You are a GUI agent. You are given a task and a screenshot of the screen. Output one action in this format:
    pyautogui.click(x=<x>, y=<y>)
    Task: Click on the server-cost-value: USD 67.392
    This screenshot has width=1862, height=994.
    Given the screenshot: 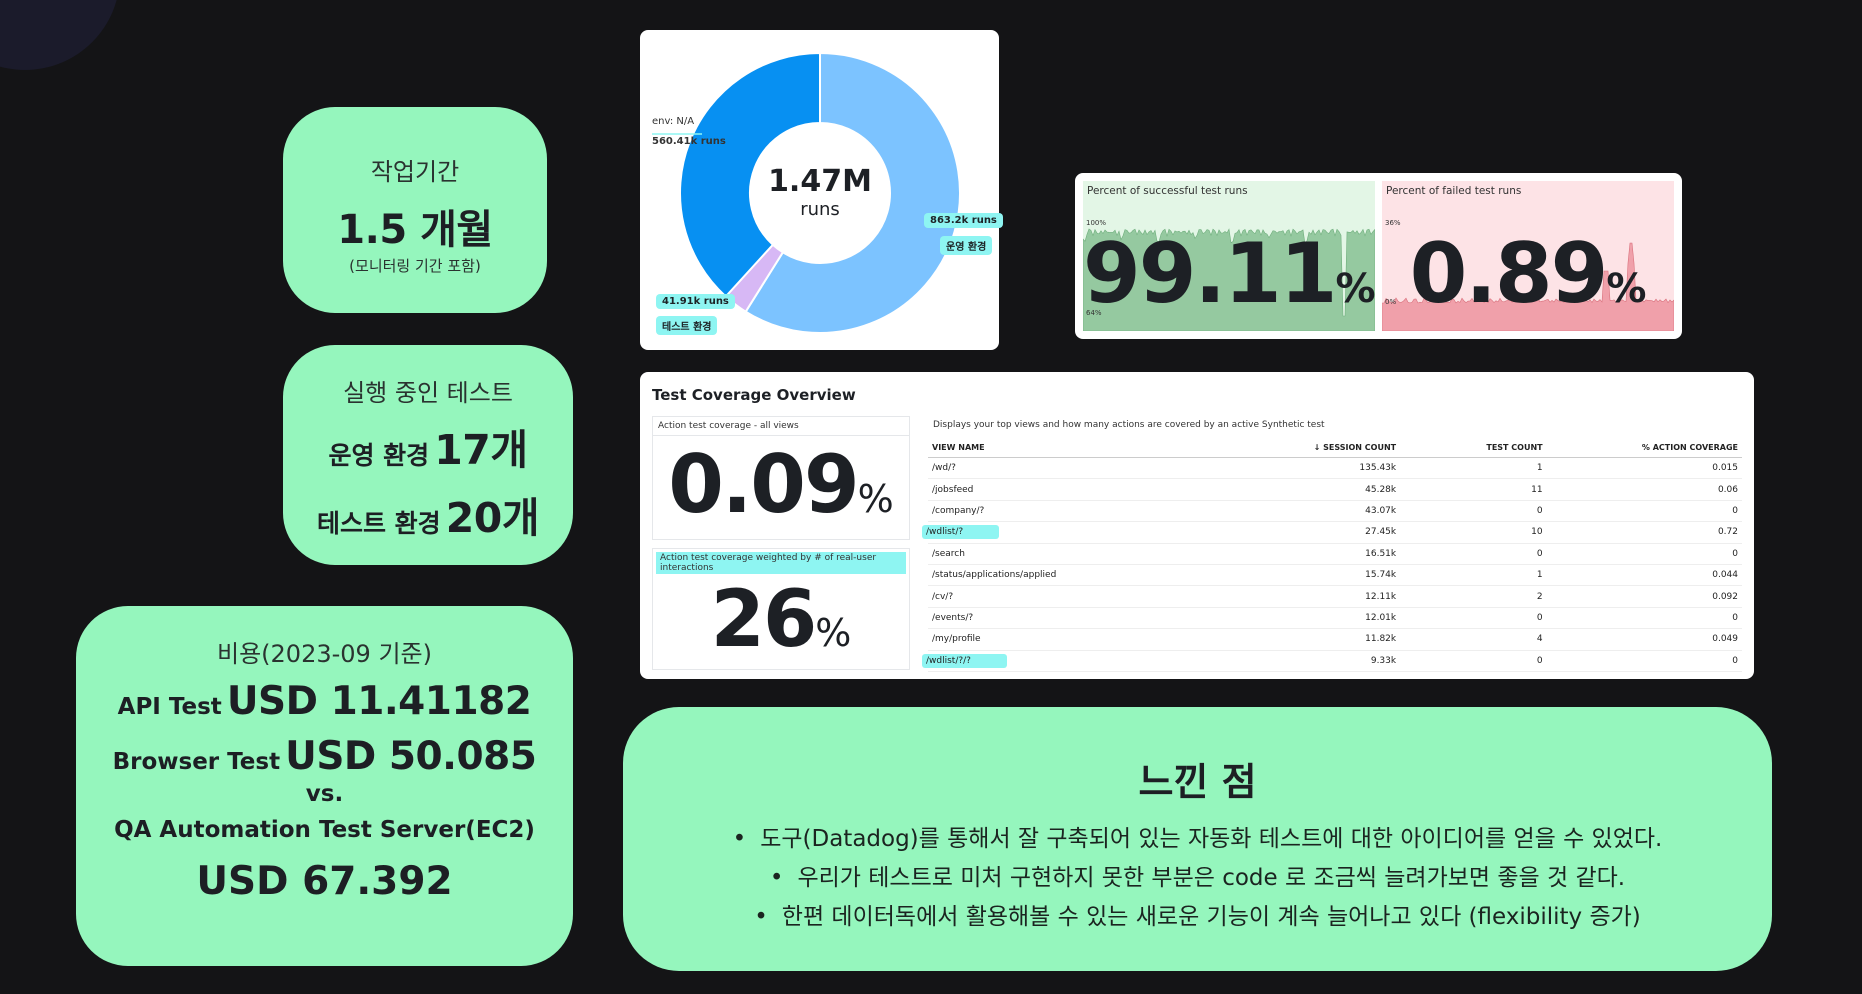 What is the action you would take?
    pyautogui.click(x=324, y=881)
    